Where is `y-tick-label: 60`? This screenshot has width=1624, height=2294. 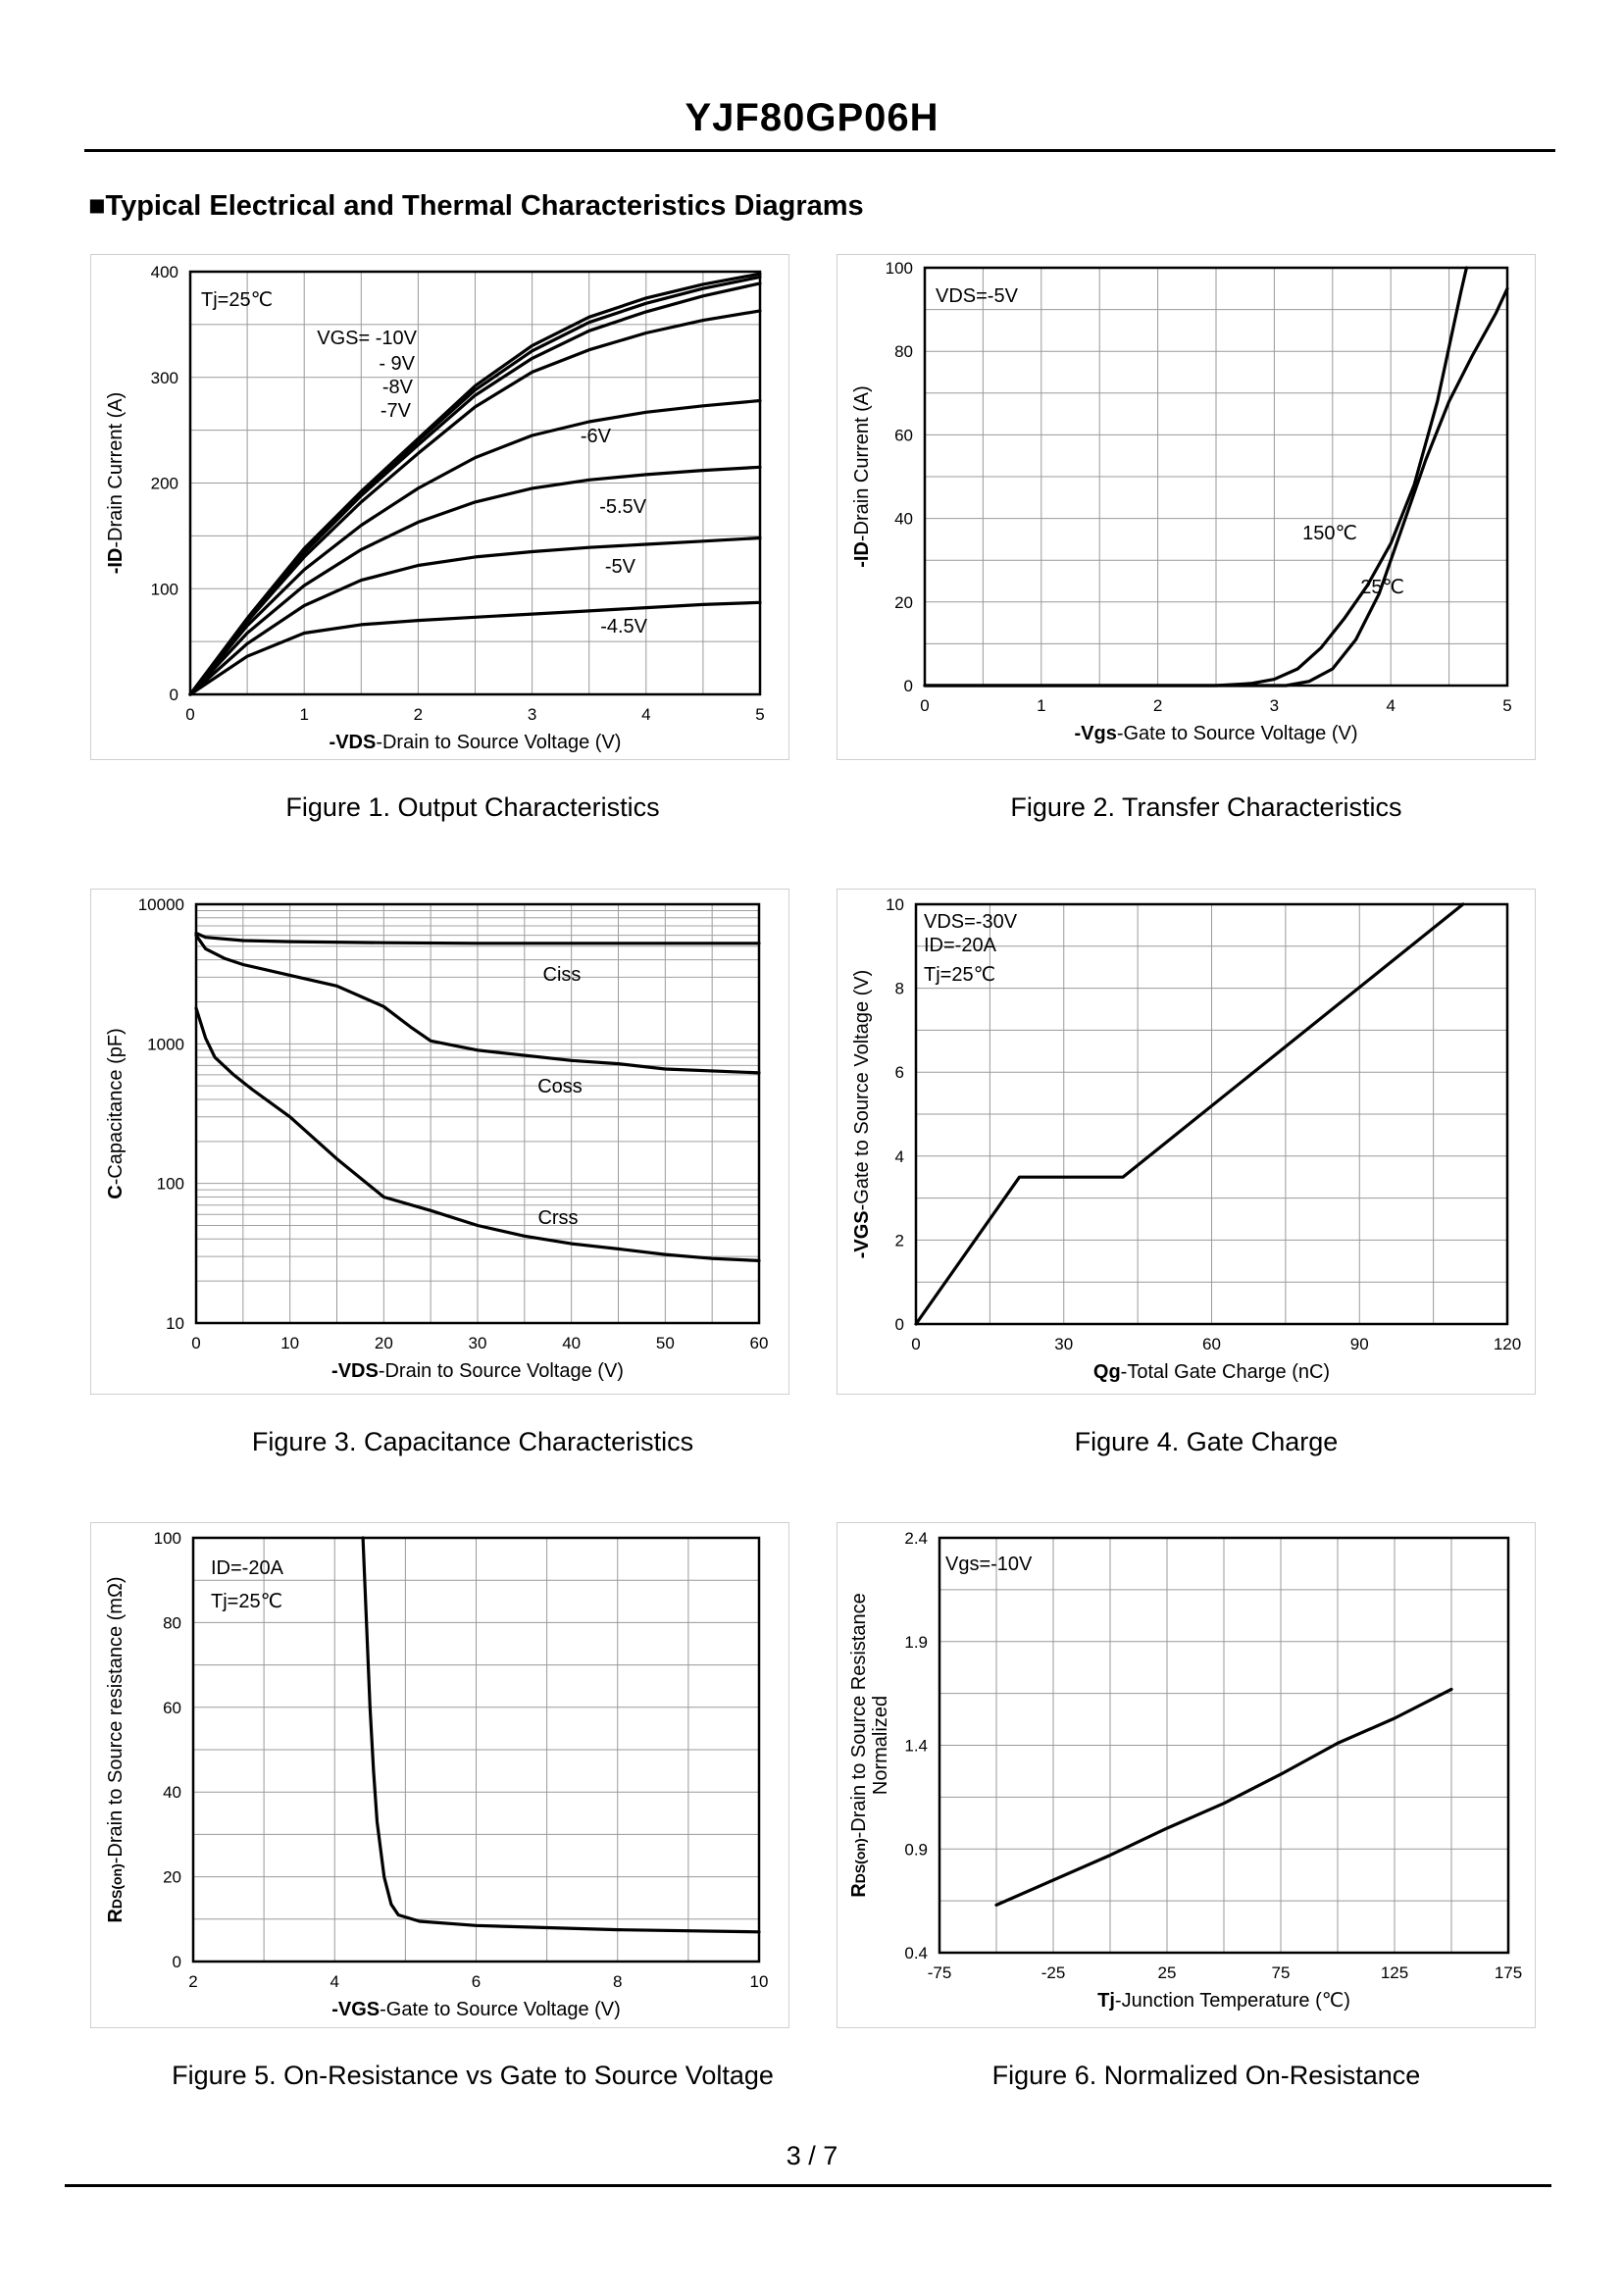
y-tick-label: 60 is located at coordinates (172, 1708).